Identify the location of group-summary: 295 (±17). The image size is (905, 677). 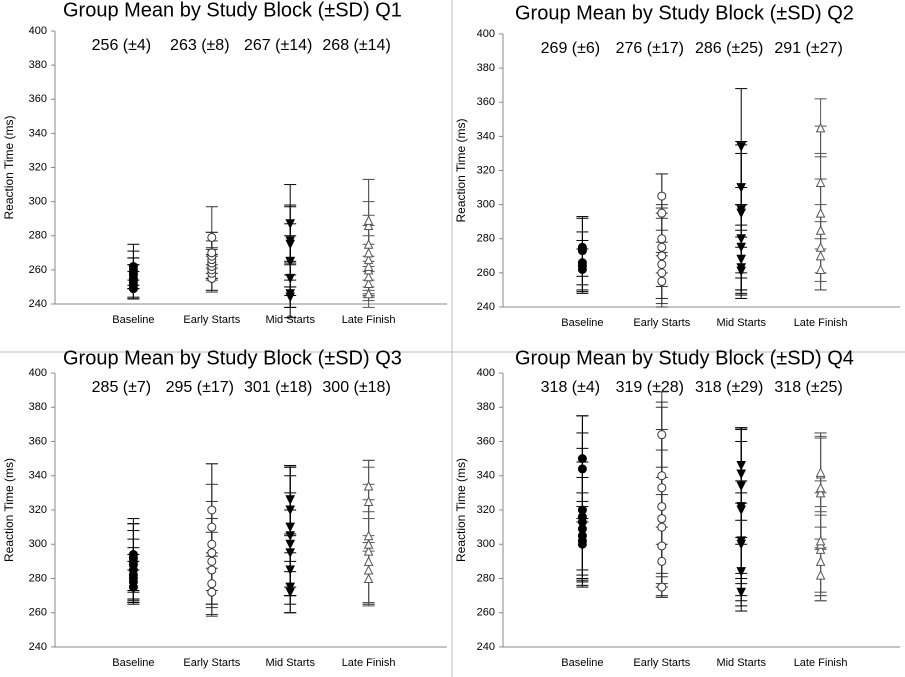
(200, 387).